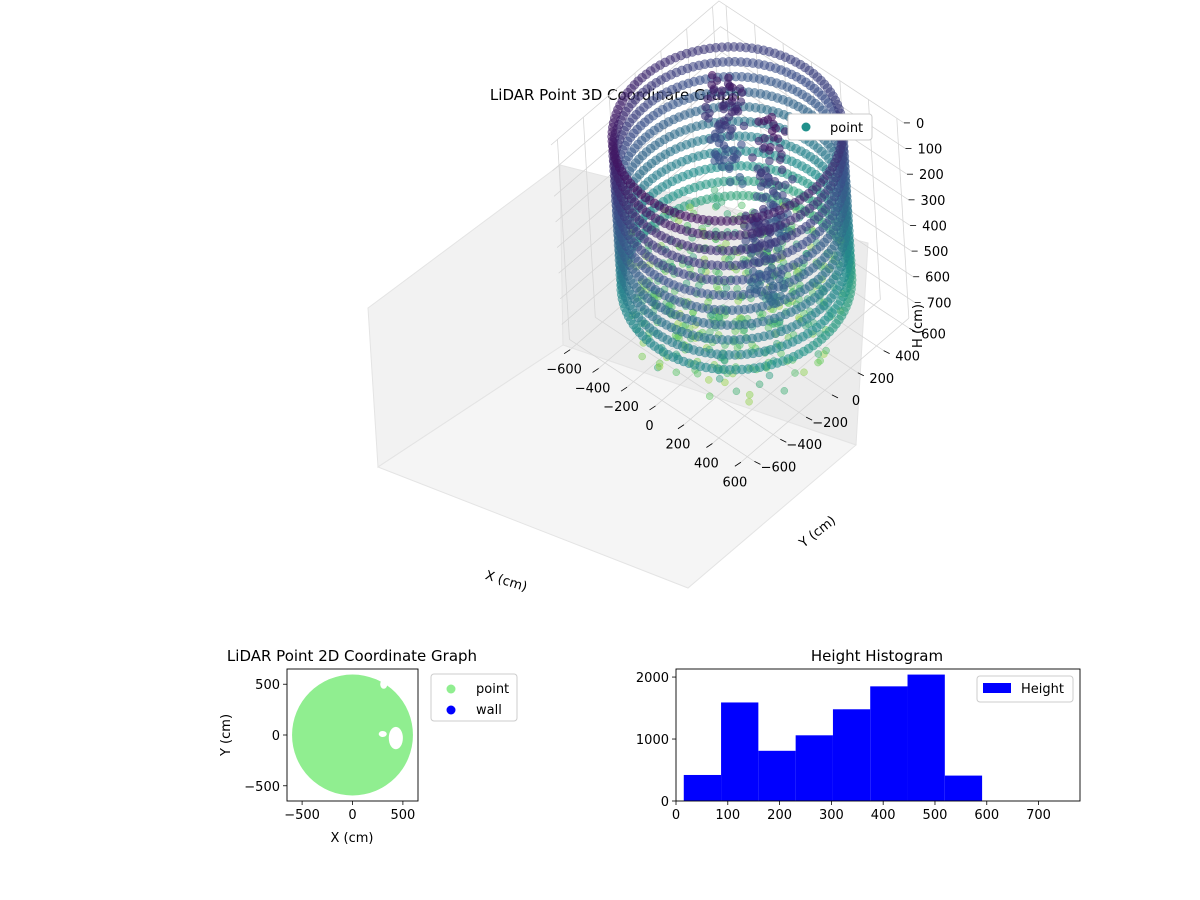 The height and width of the screenshot is (900, 1200). What do you see at coordinates (727, 815) in the screenshot?
I see `x-tick-label-histogram: 100` at bounding box center [727, 815].